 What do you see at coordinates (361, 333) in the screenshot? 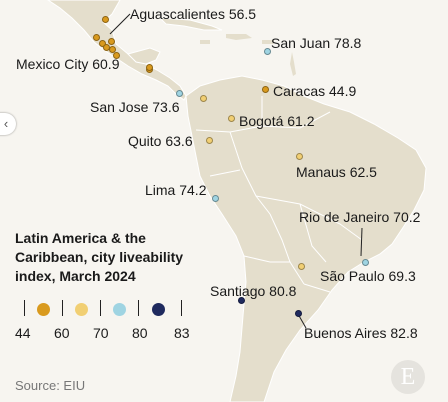
I see `city-label-buenos-aires: Buenos Aires 82.8` at bounding box center [361, 333].